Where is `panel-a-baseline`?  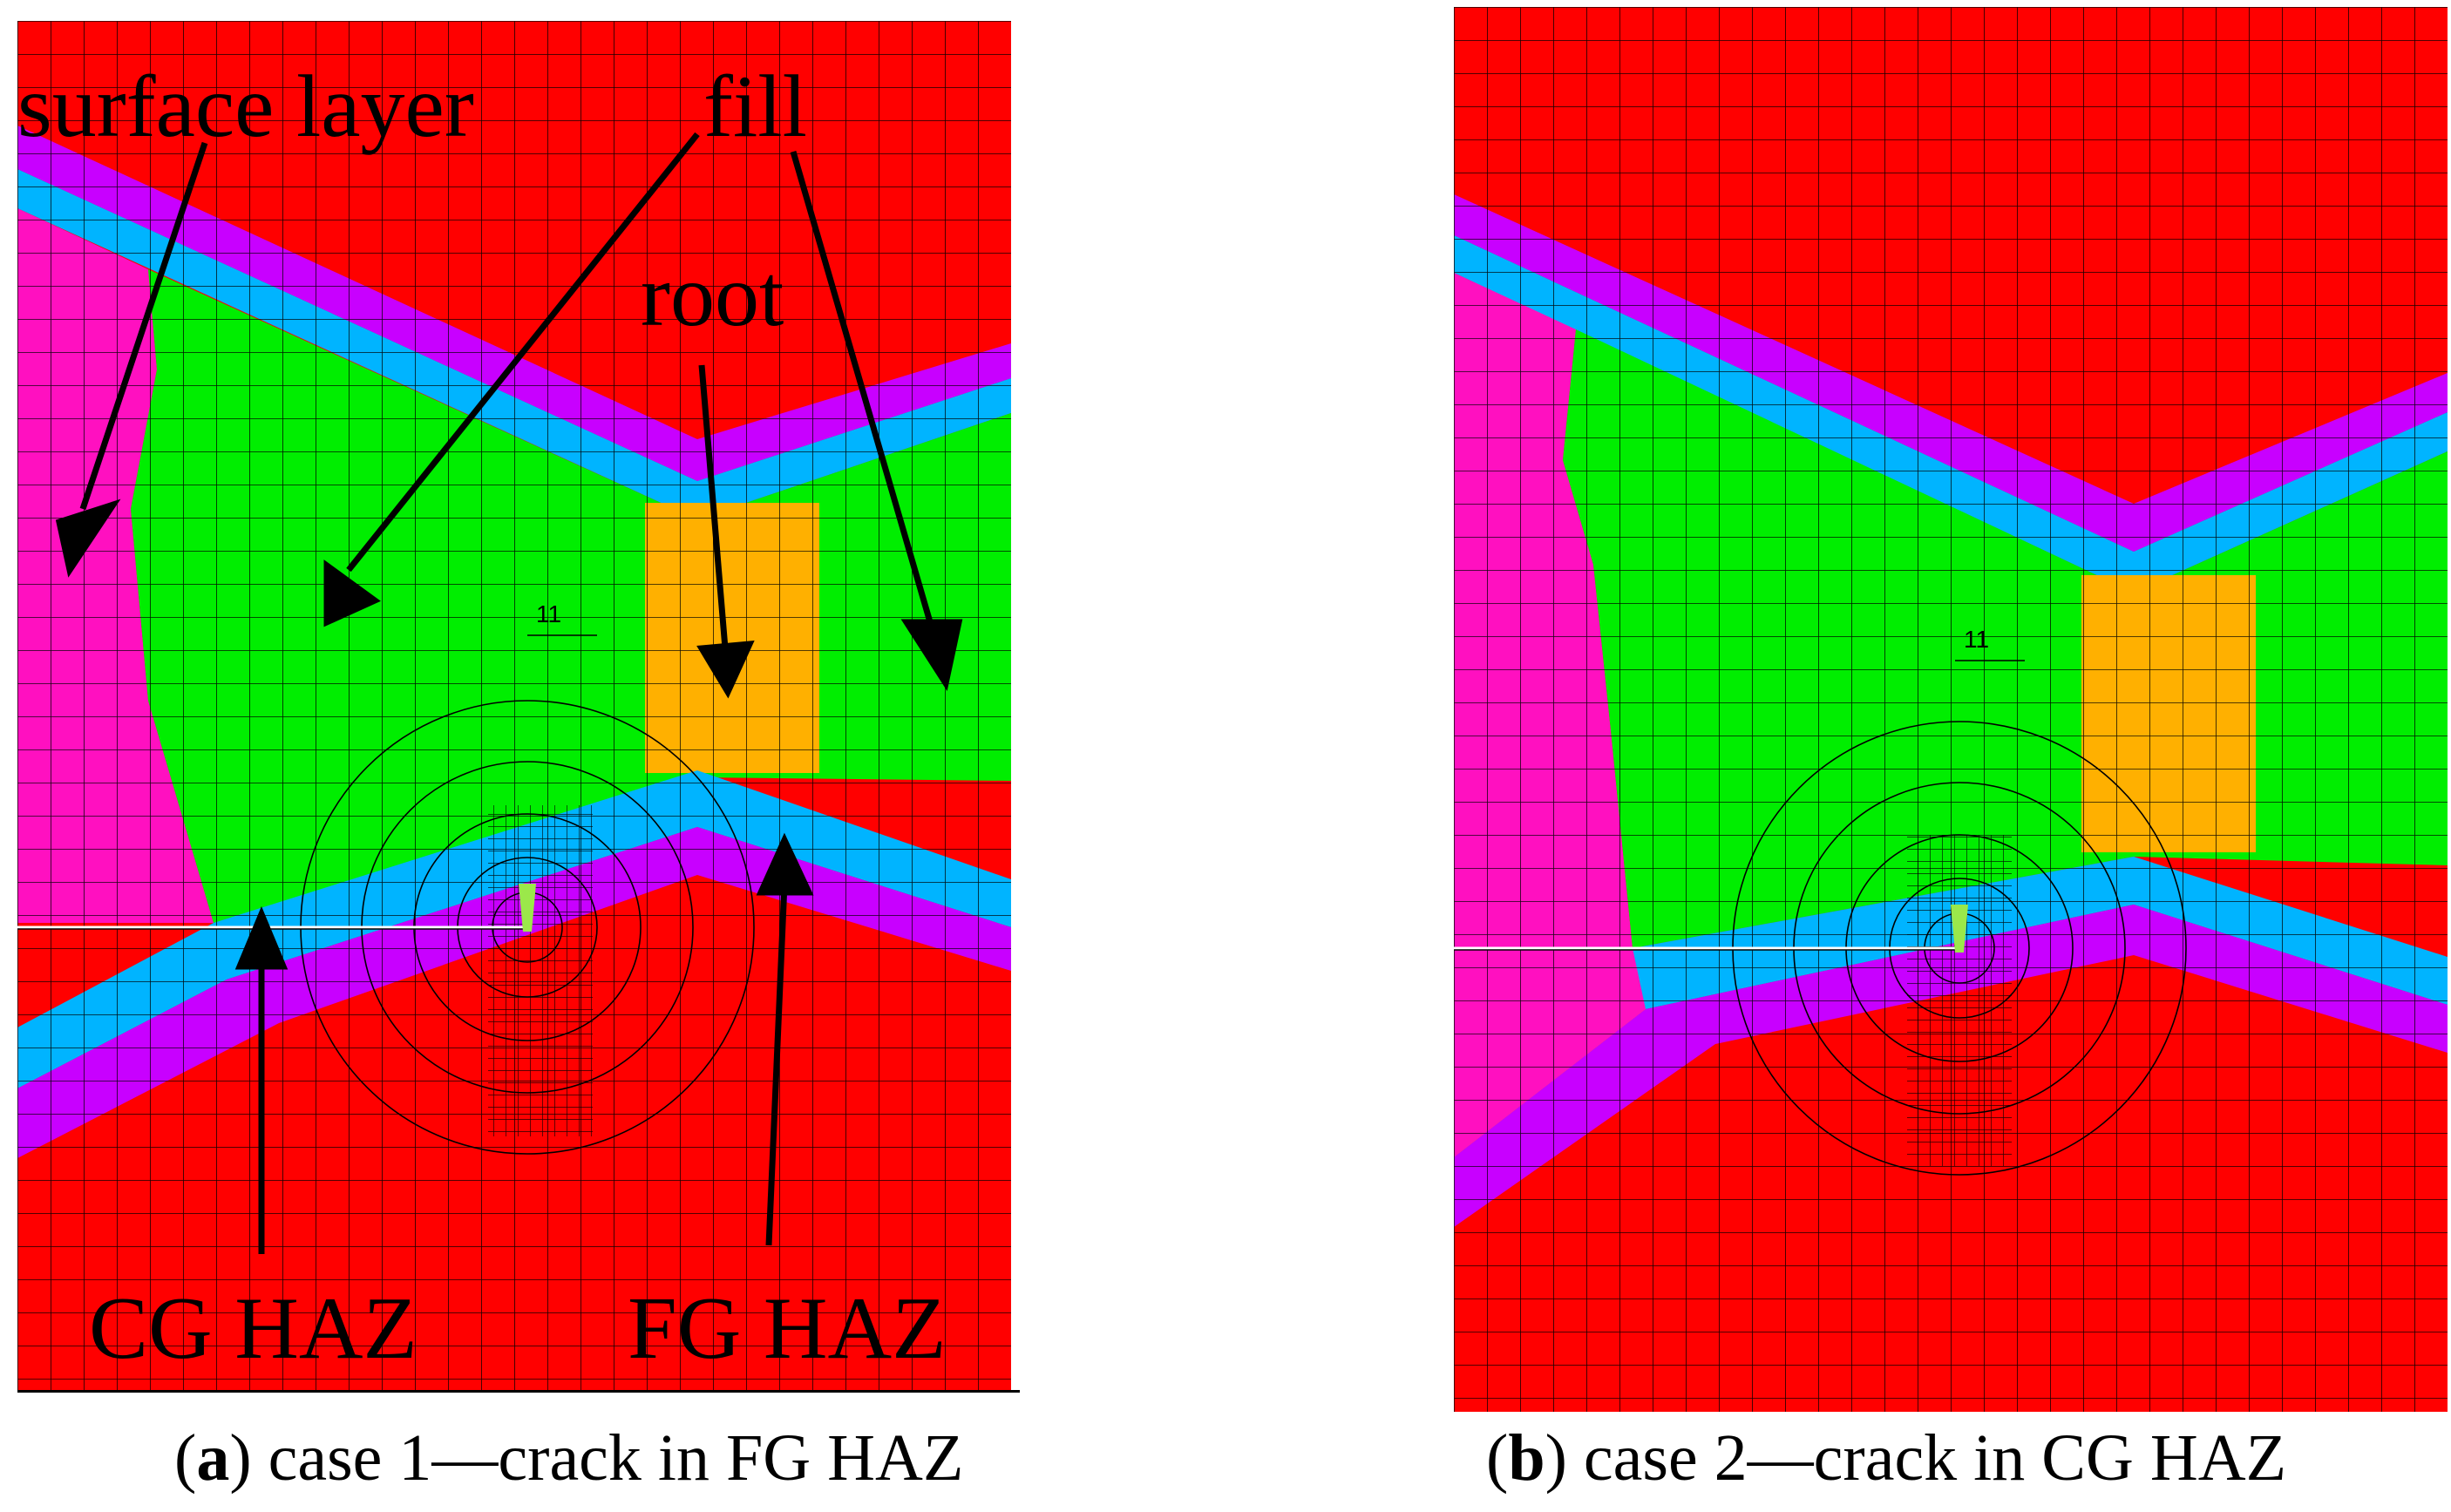
panel-a-baseline is located at coordinates (518, 1391).